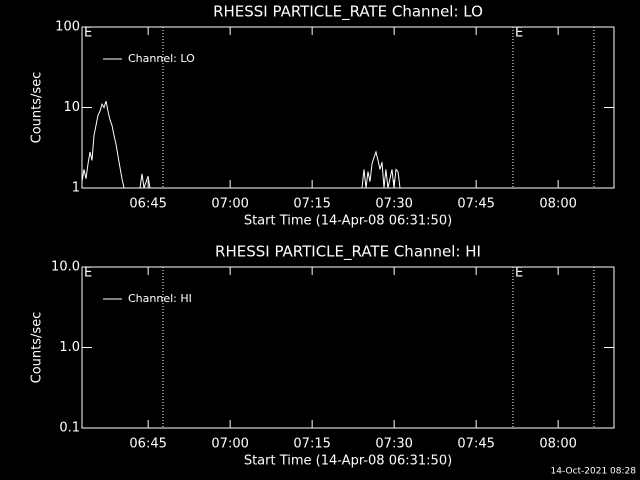 This screenshot has height=480, width=640. What do you see at coordinates (161, 58) in the screenshot?
I see `legend-label: Channel: LO` at bounding box center [161, 58].